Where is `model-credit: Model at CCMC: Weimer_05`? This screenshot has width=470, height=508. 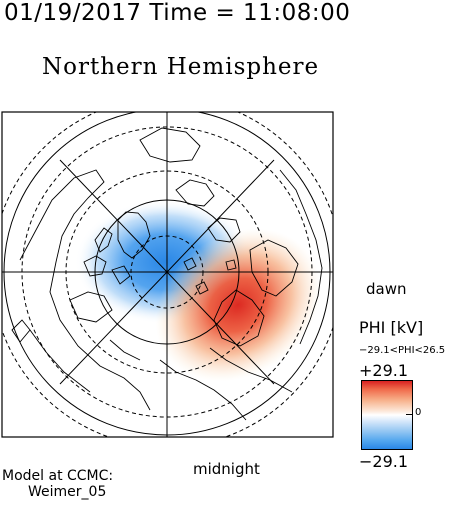
model-credit: Model at CCMC: Weimer_05 is located at coordinates (57, 484).